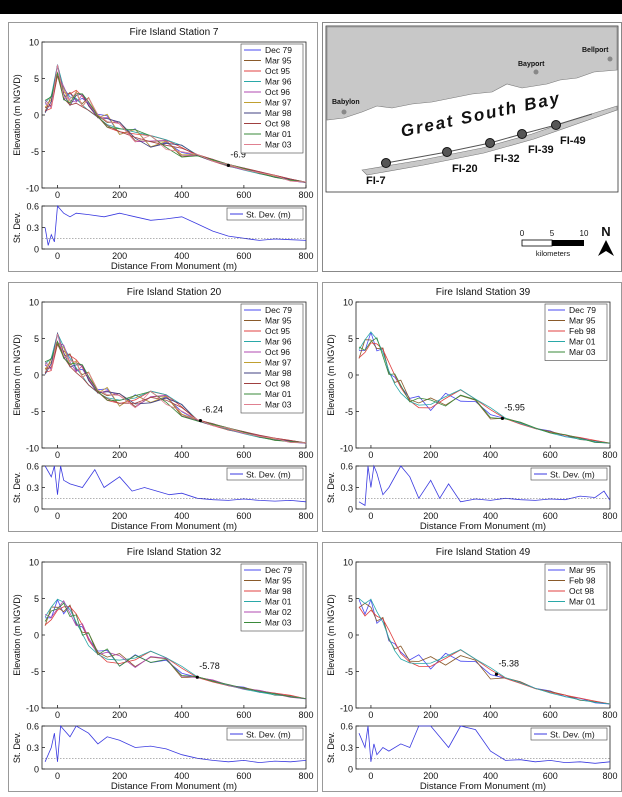 This screenshot has height=797, width=622. I want to click on sd-x-tick-label: 200, so click(430, 776).